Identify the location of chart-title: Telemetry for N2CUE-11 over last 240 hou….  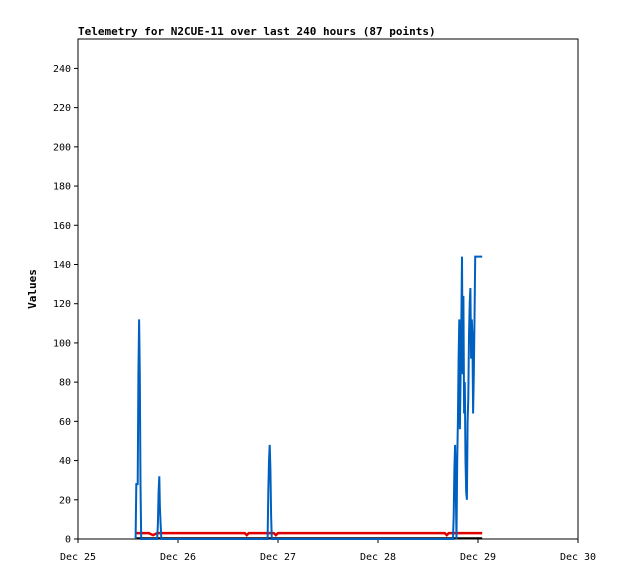
(257, 31).